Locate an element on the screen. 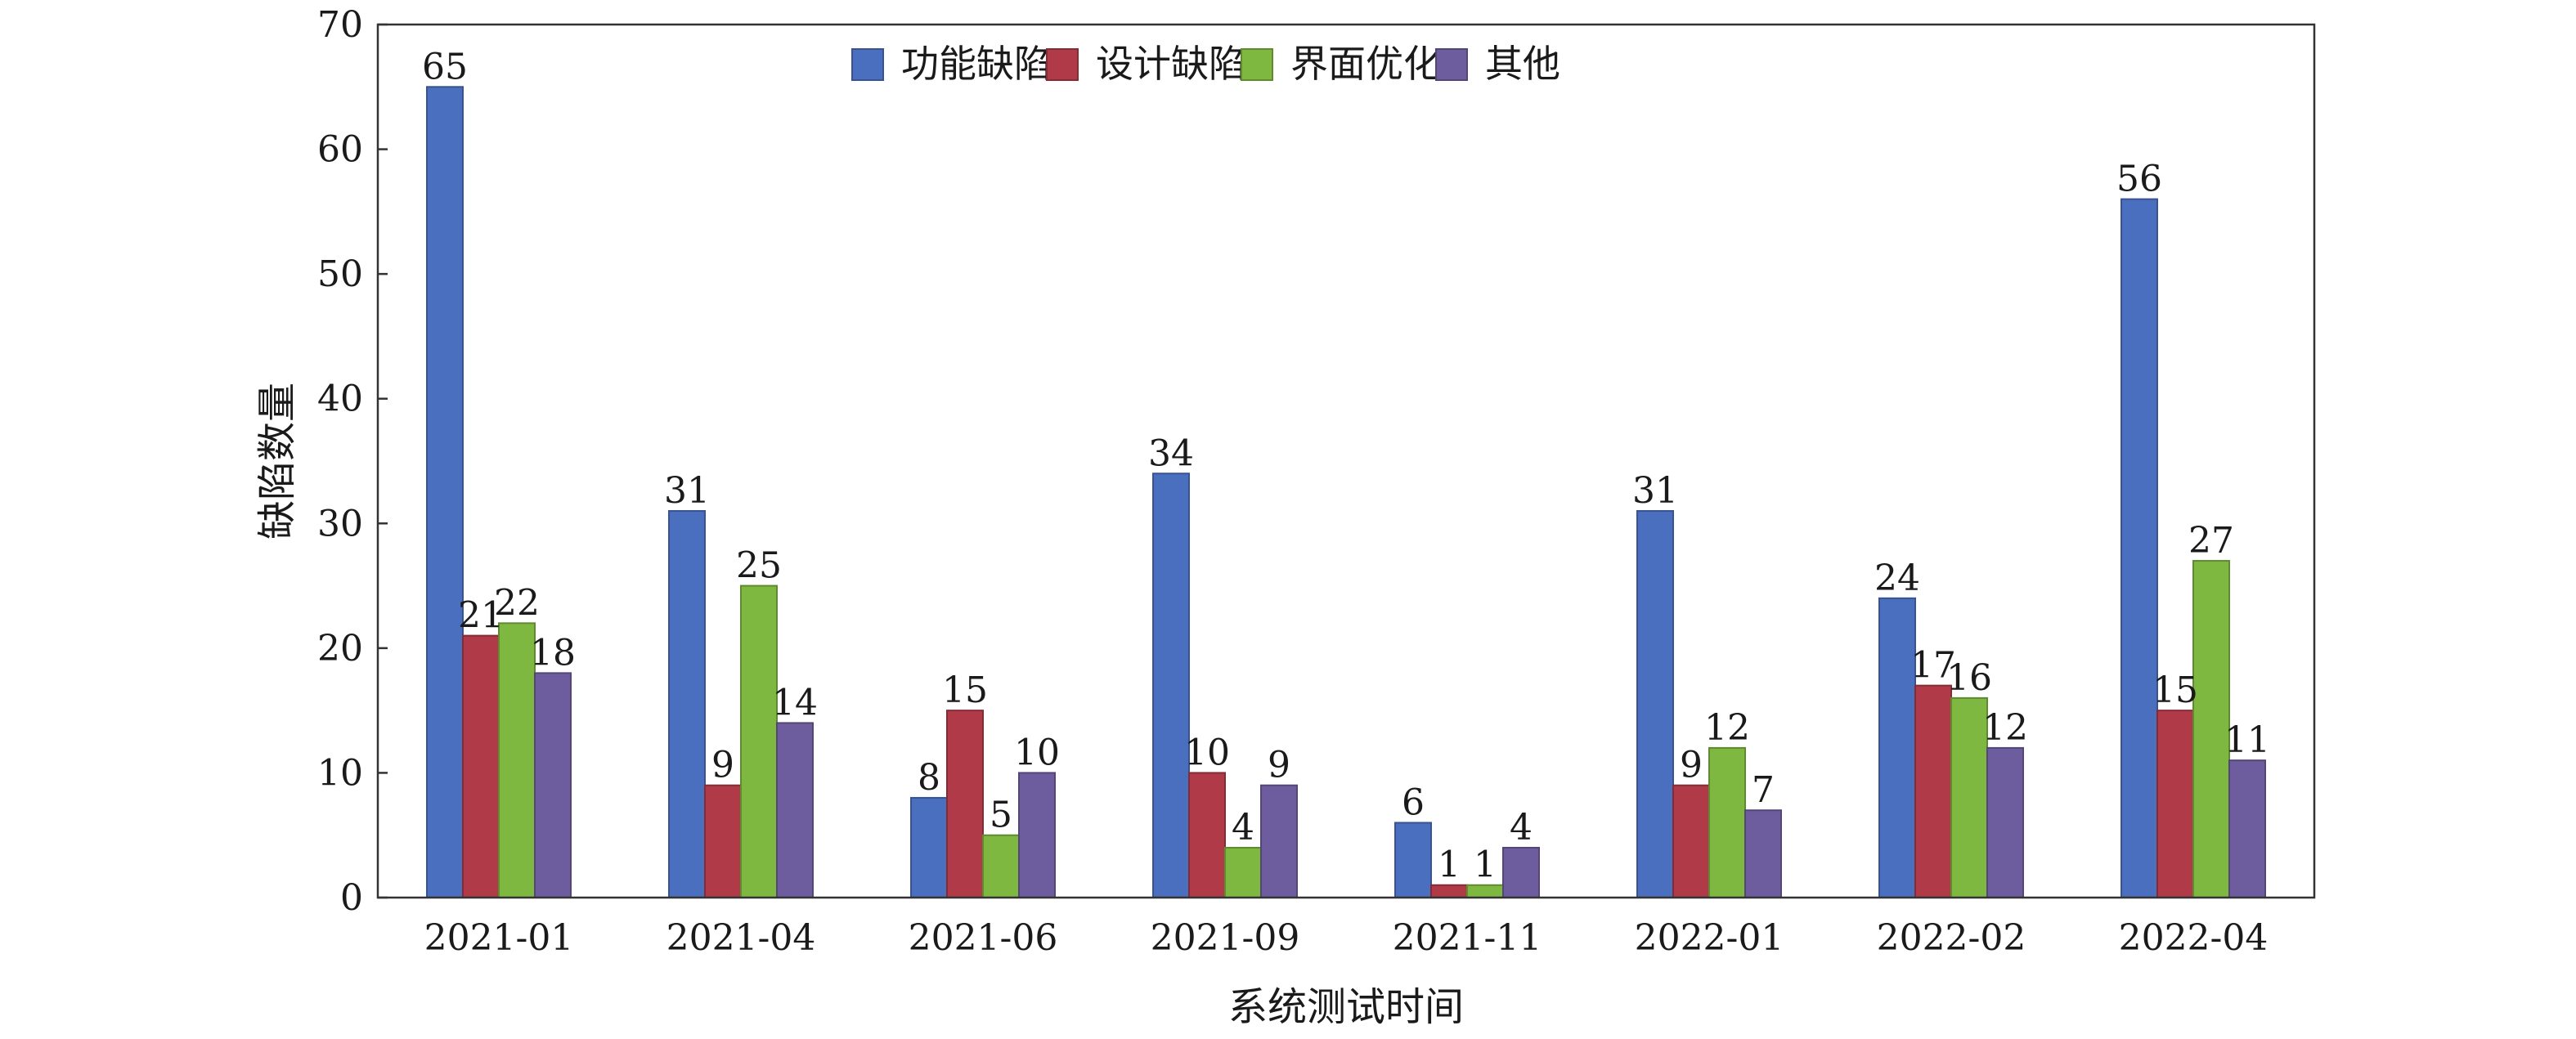  legend-label: 设计缺陷 is located at coordinates (1171, 64).